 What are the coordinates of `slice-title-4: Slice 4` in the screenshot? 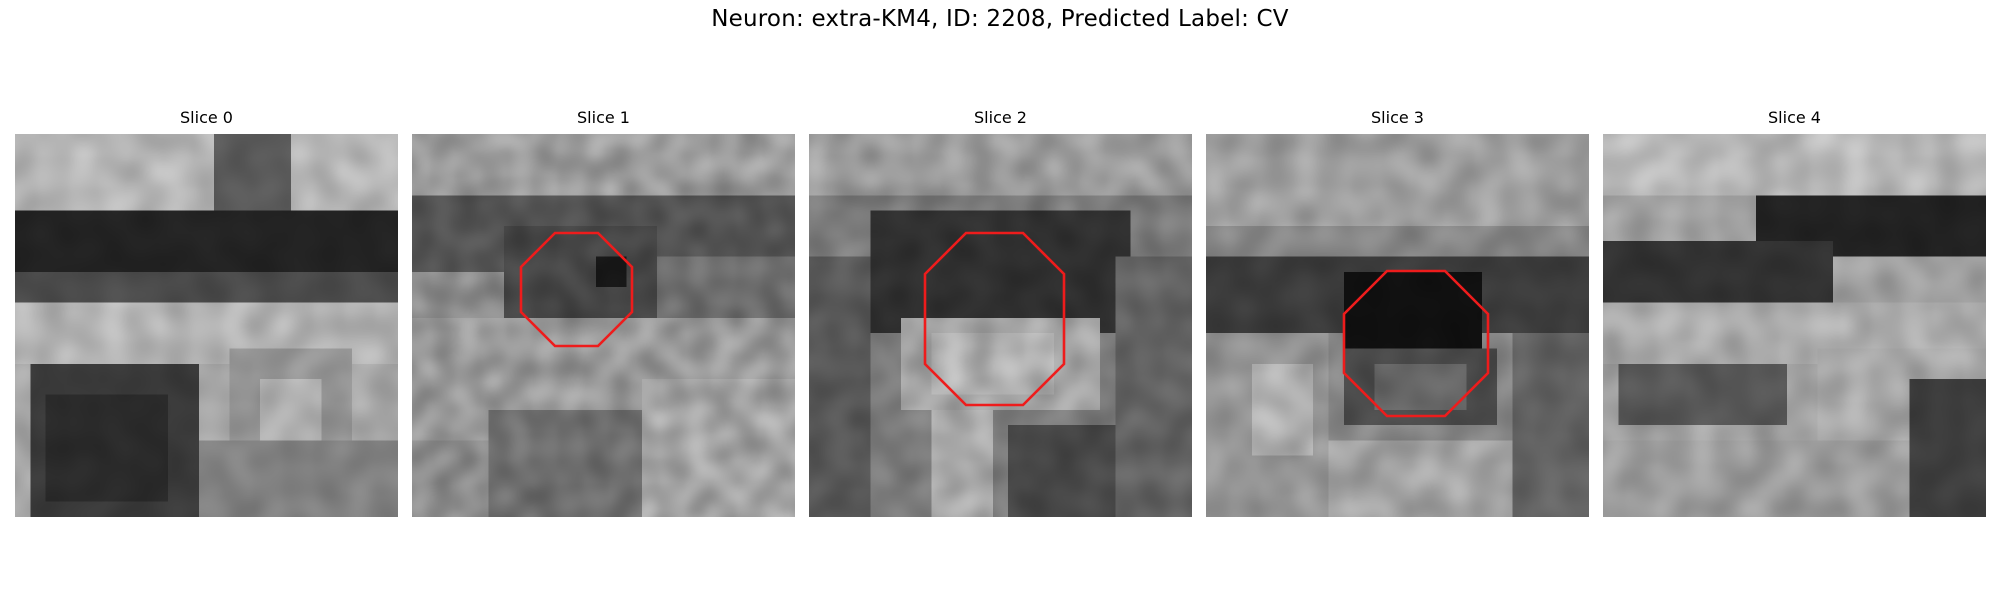 It's located at (1794, 117).